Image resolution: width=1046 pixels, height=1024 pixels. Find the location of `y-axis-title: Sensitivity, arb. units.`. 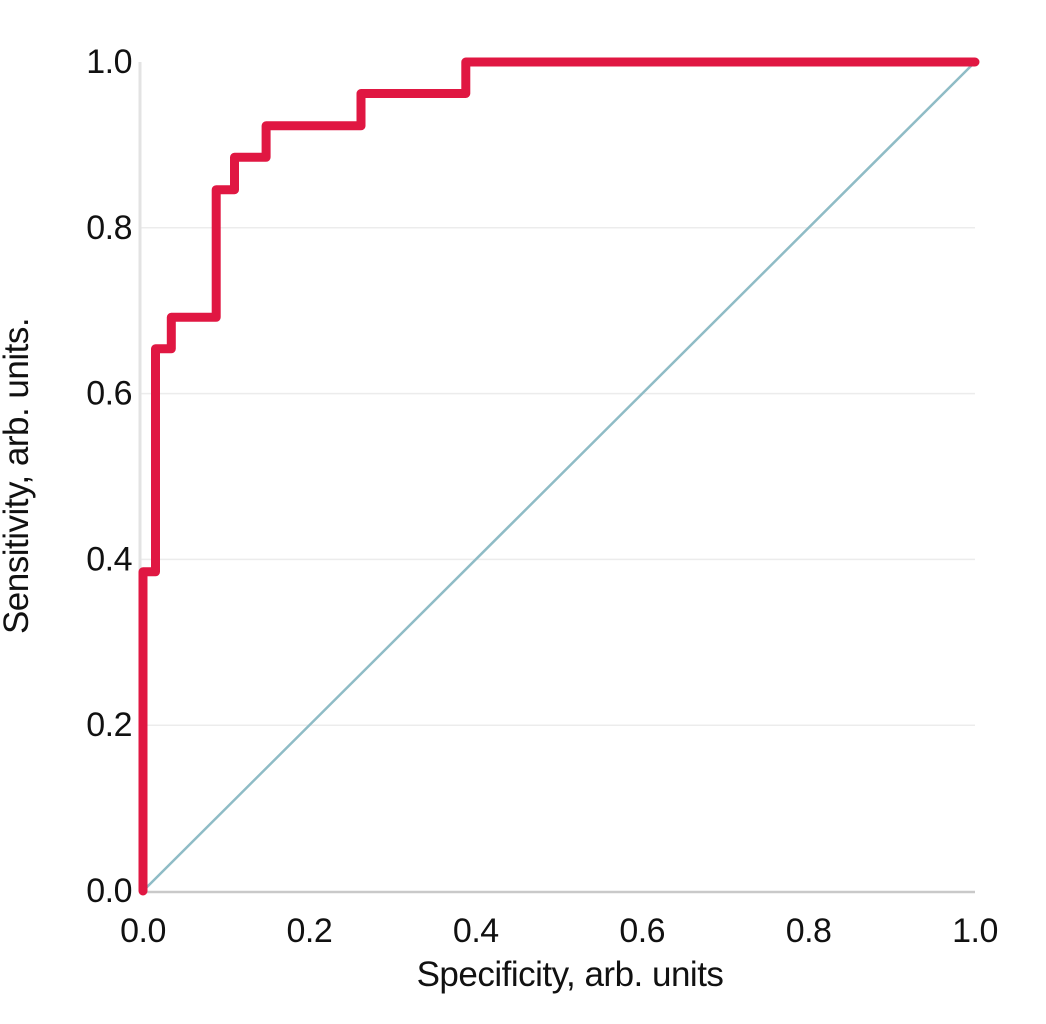

y-axis-title: Sensitivity, arb. units. is located at coordinates (18, 476).